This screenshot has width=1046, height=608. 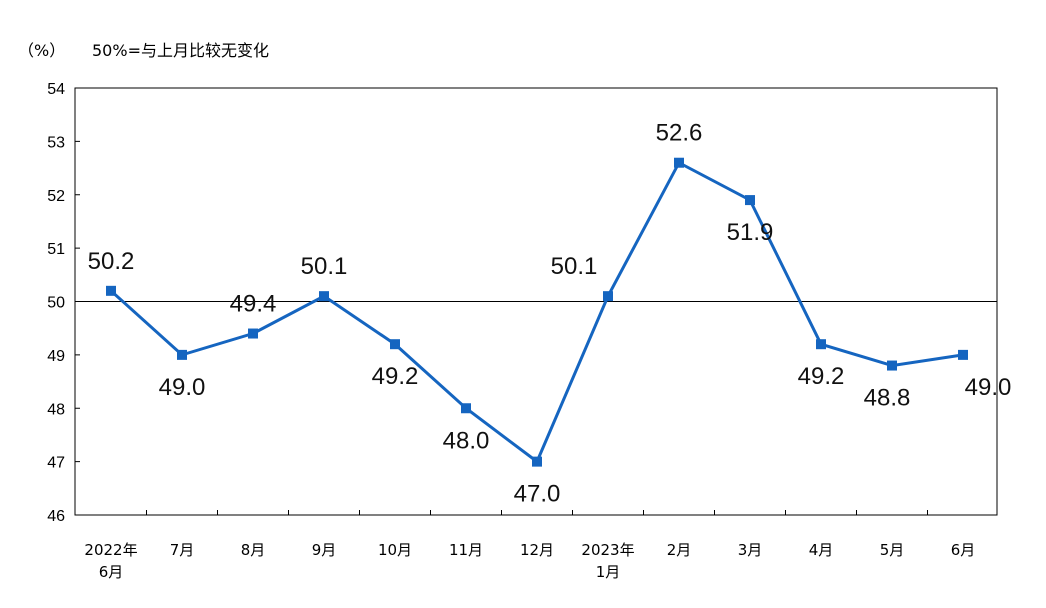 I want to click on data-label: 51.9, so click(x=750, y=232).